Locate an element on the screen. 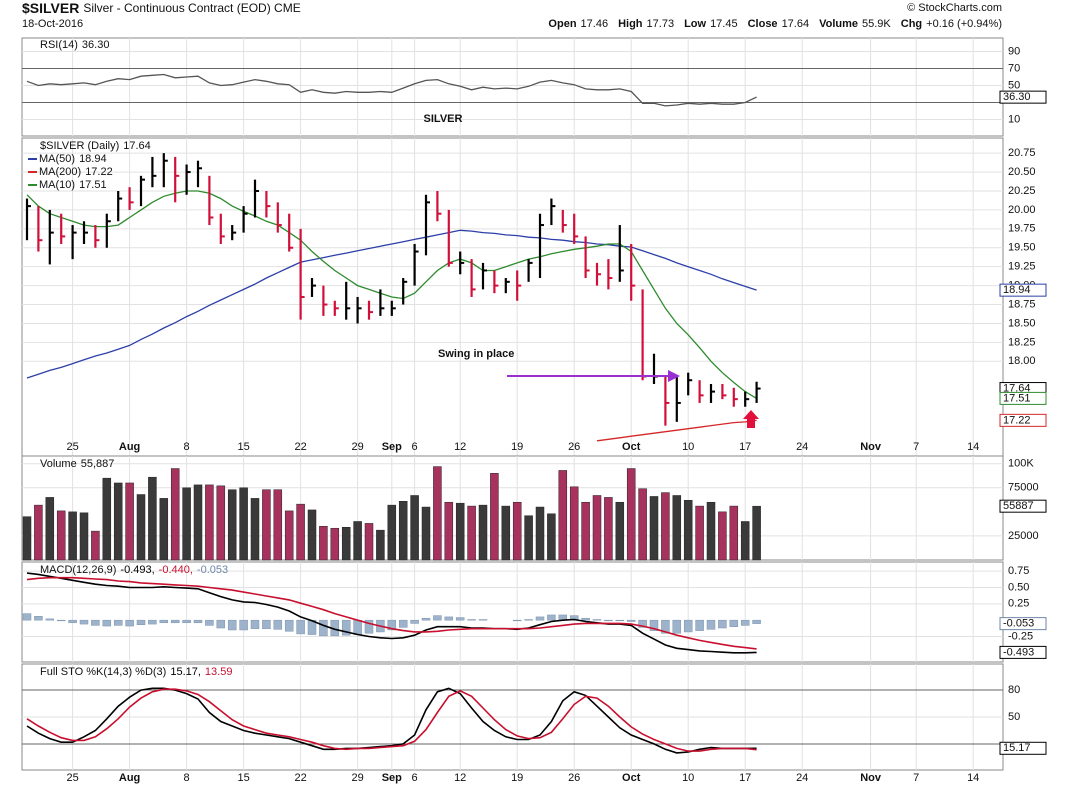 The image size is (1066, 790). y-tick-label: 20.75 is located at coordinates (1022, 153).